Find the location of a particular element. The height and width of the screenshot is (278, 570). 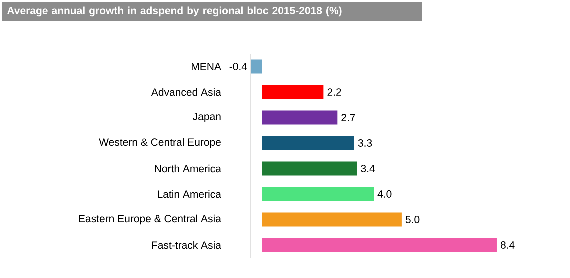

data-label: 3.3 is located at coordinates (365, 143).